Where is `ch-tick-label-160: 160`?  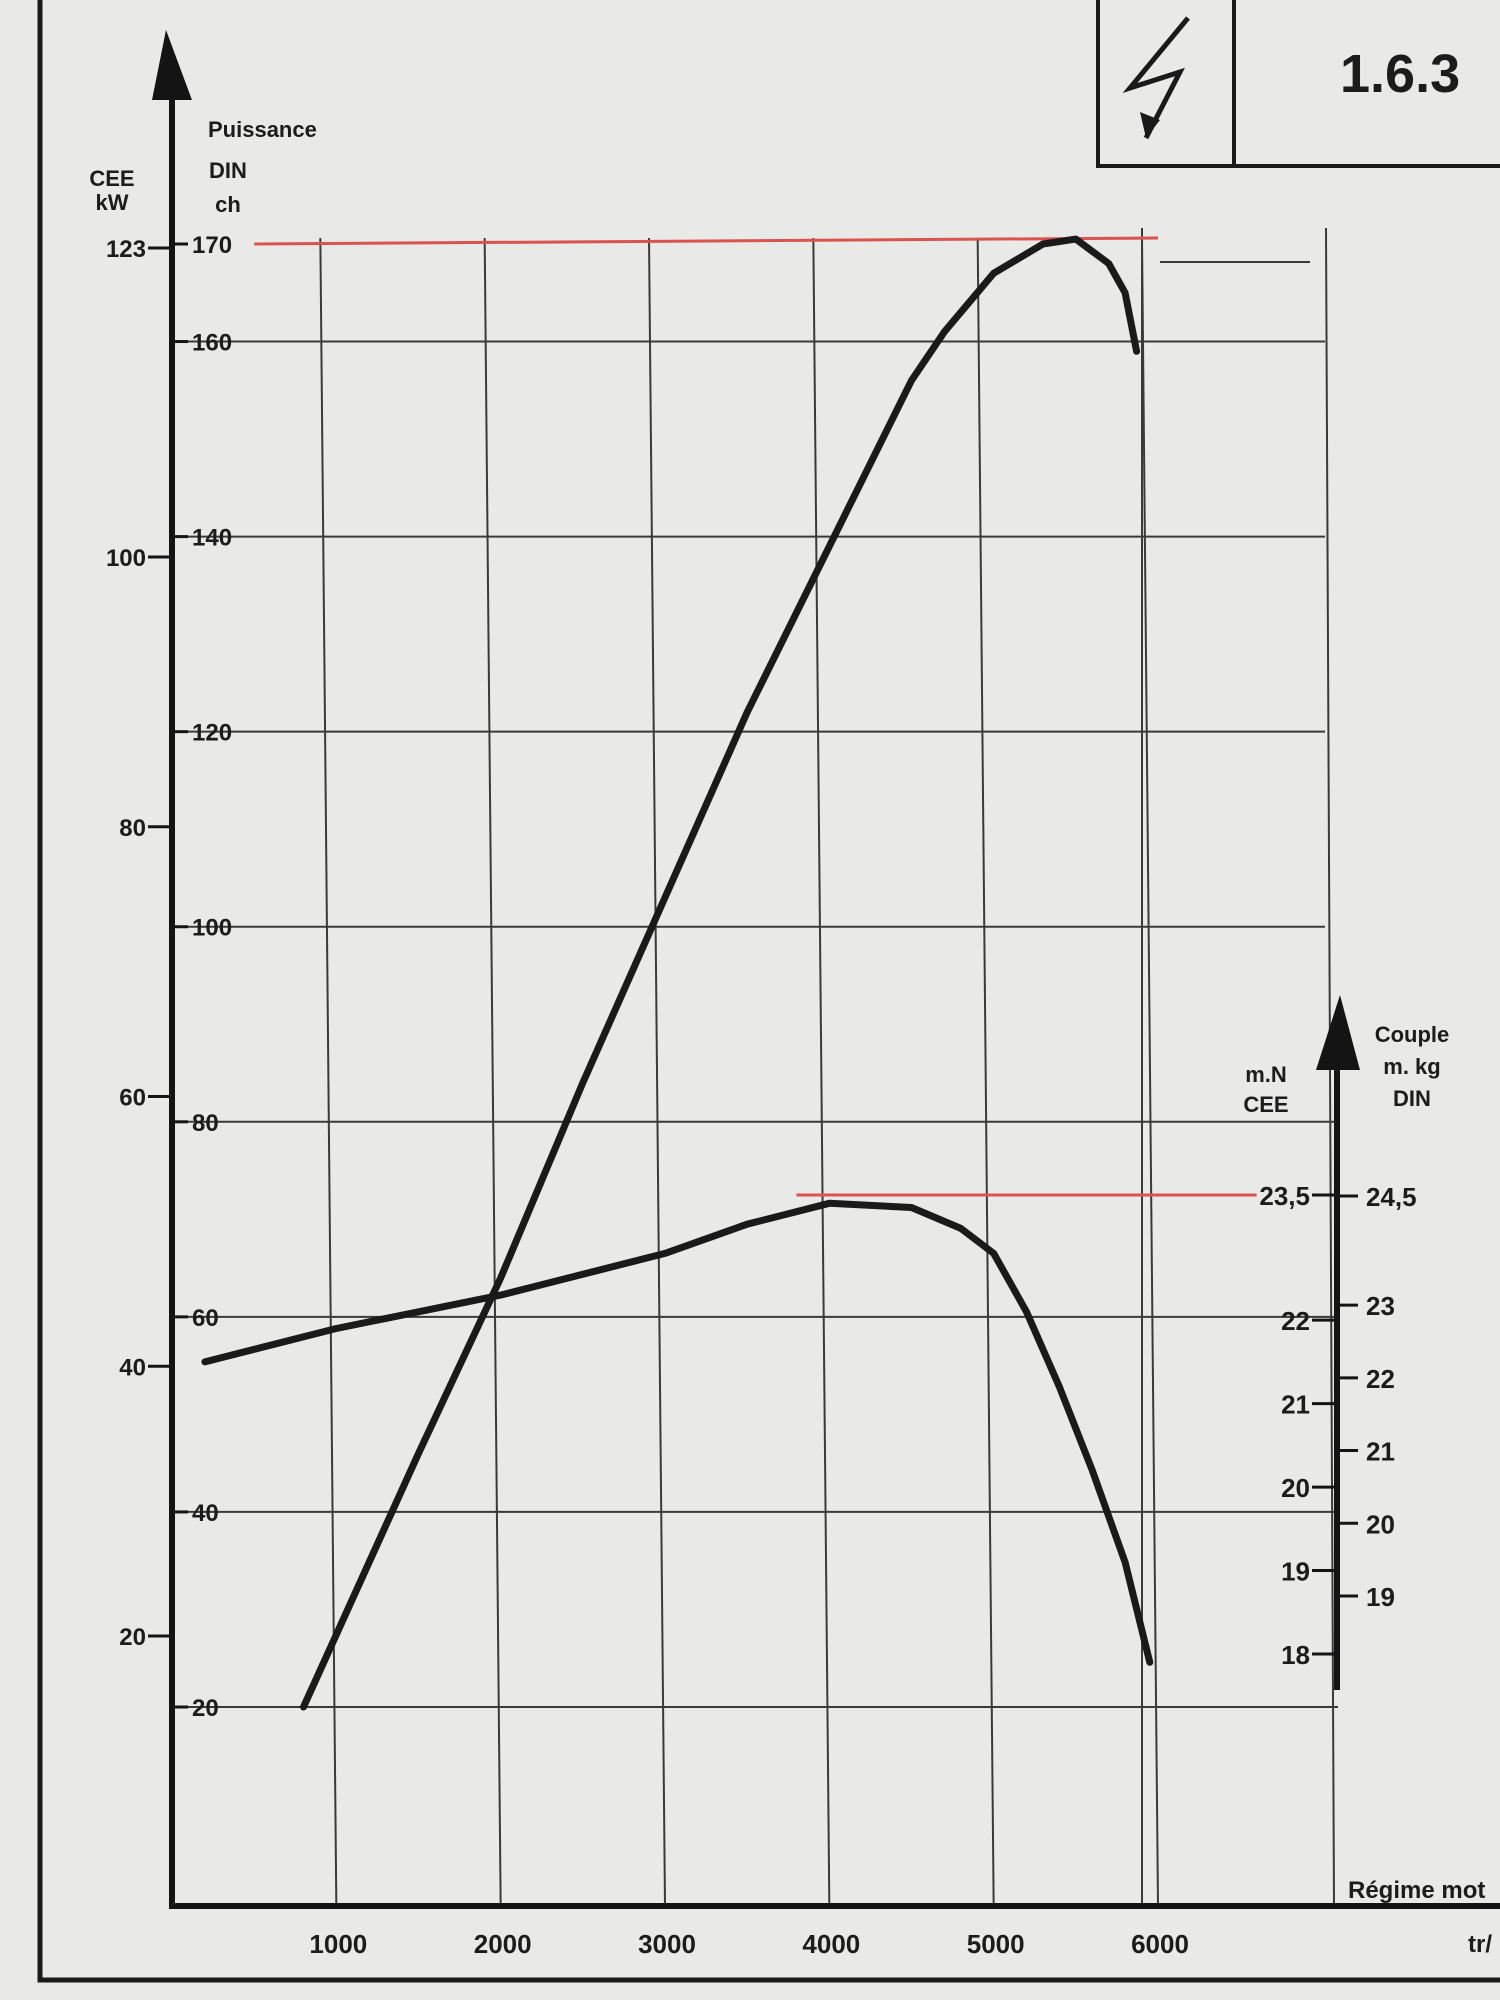
ch-tick-label-160: 160 is located at coordinates (212, 343).